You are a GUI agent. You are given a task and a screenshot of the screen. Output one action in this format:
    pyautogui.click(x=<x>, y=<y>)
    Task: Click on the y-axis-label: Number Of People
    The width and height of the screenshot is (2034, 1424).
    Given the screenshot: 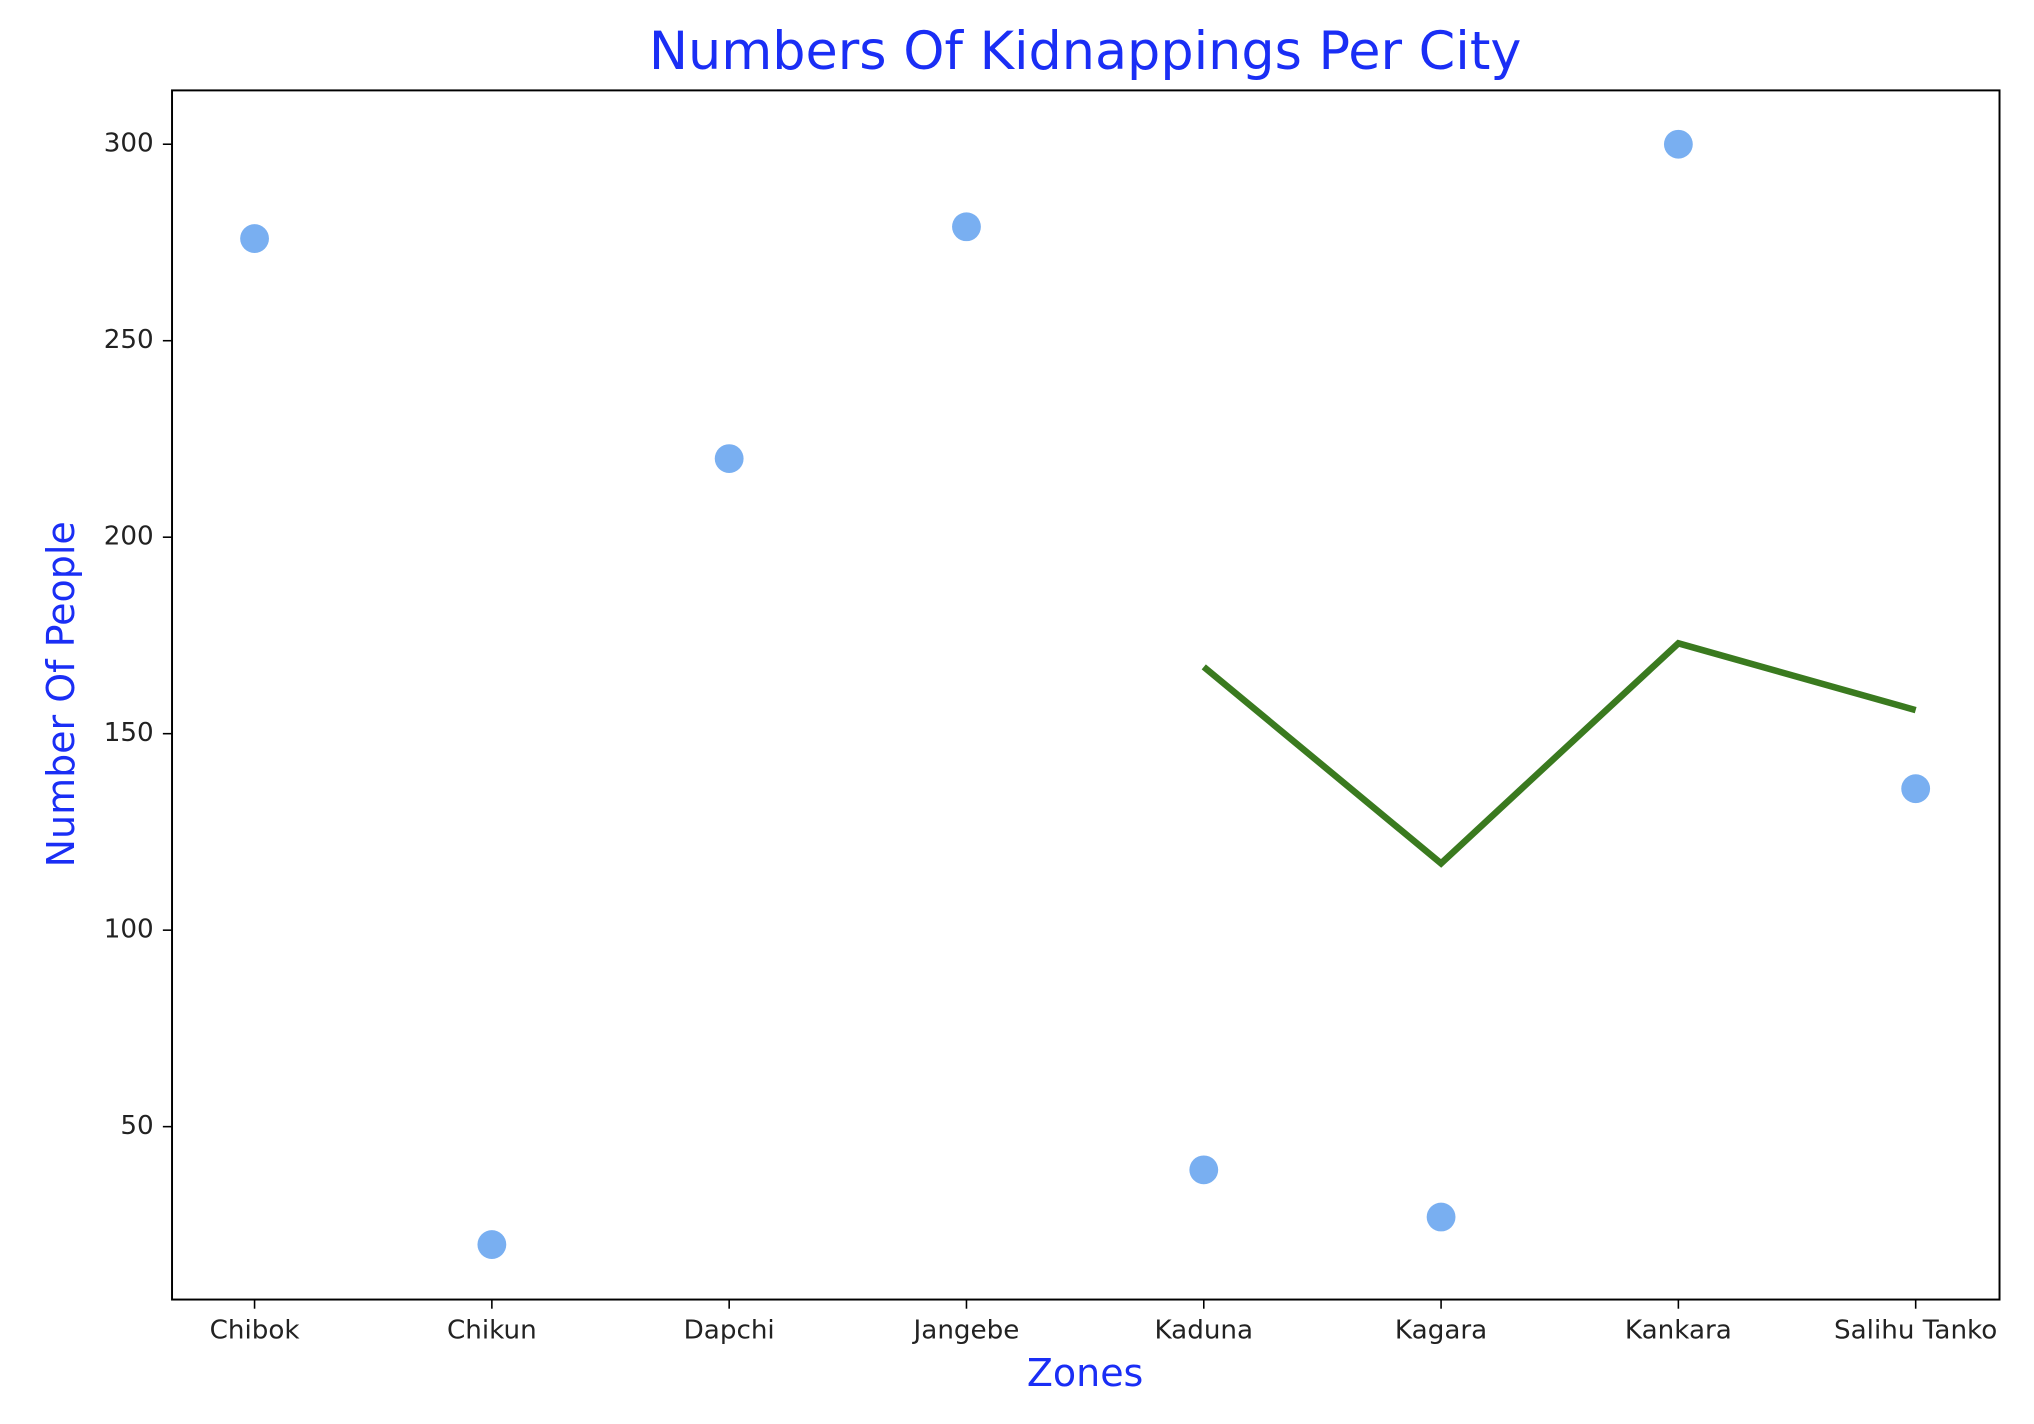 What is the action you would take?
    pyautogui.click(x=61, y=694)
    